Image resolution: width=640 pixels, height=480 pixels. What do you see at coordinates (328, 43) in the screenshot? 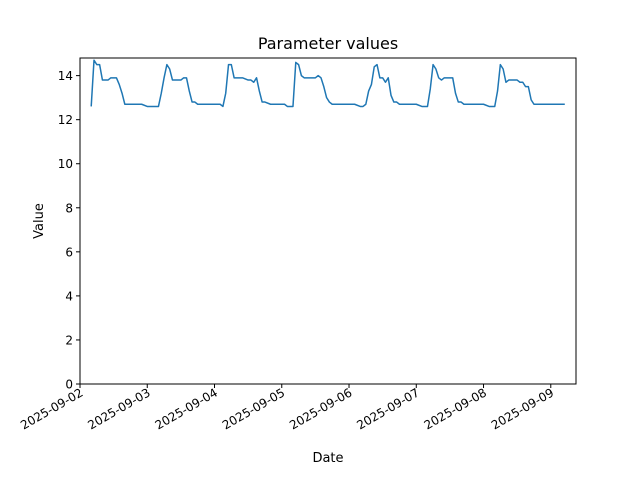
I see `chart-title: Parameter values` at bounding box center [328, 43].